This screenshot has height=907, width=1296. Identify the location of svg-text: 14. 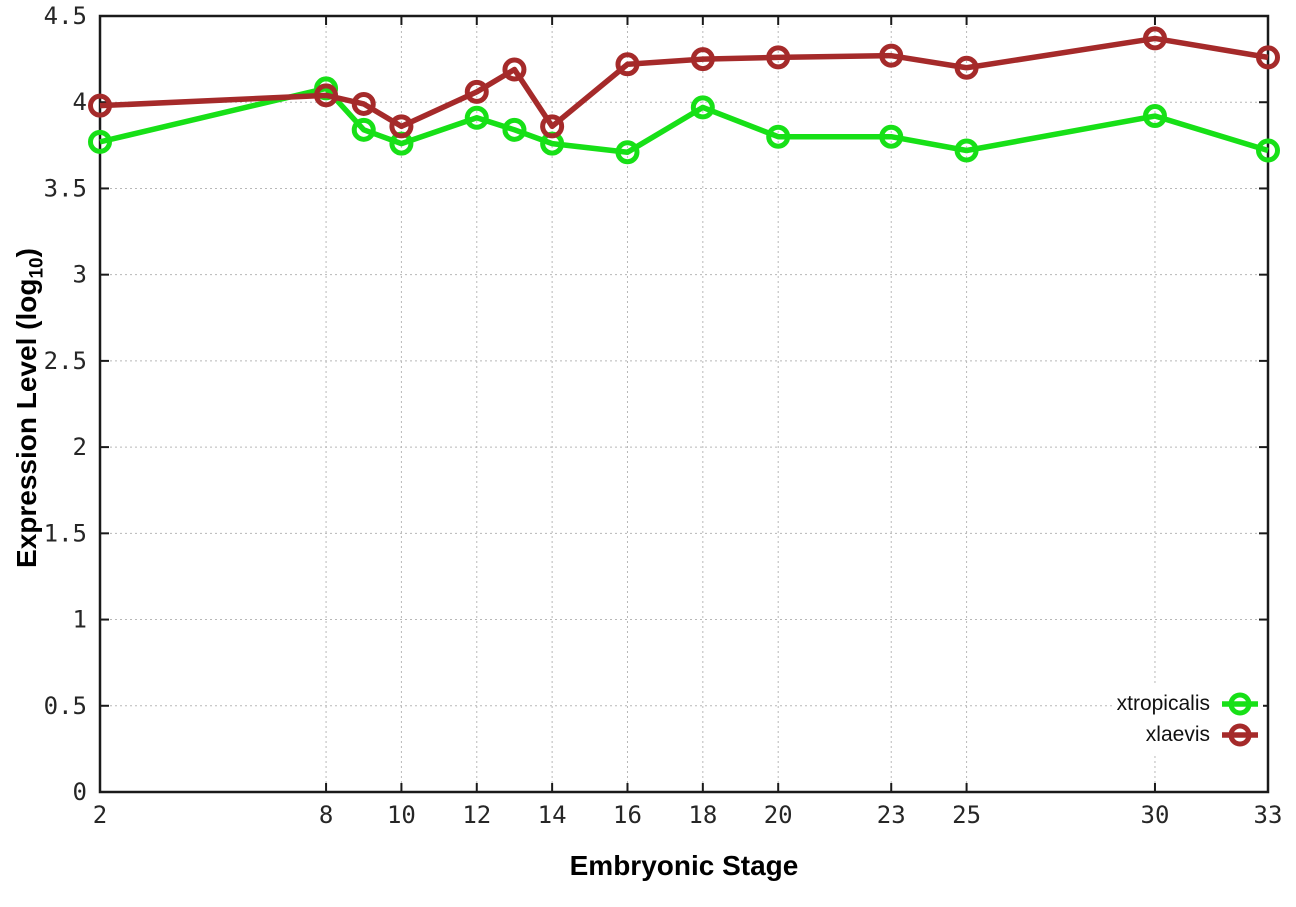
(552, 815).